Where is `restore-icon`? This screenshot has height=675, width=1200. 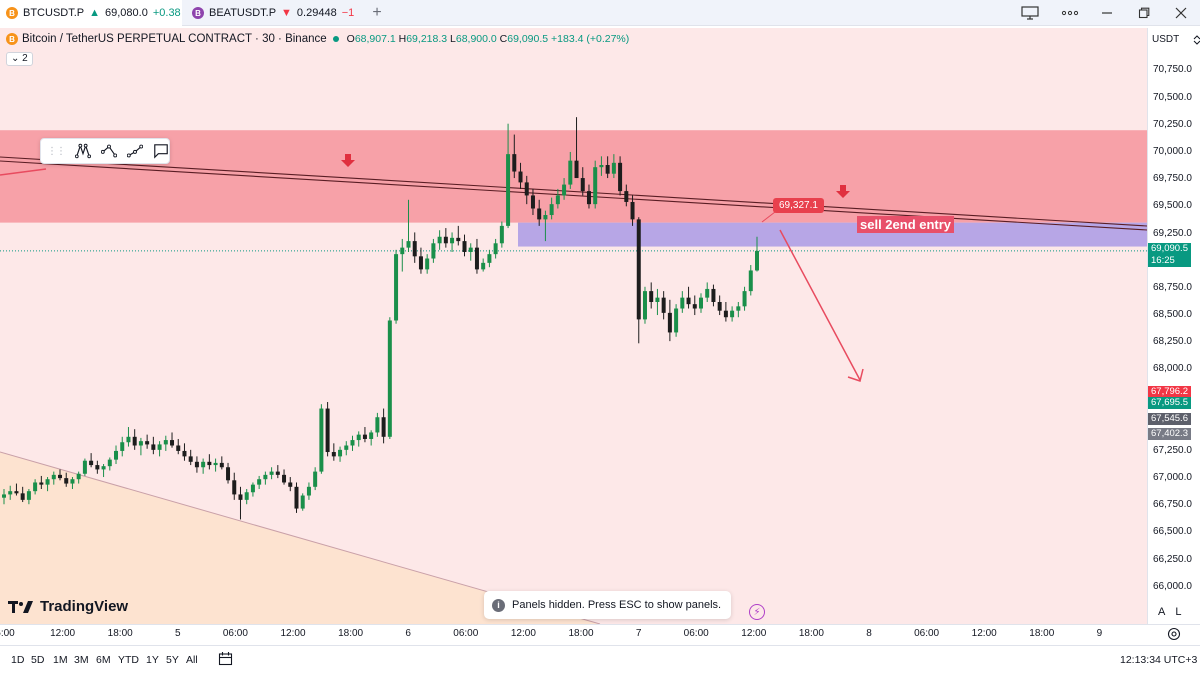
restore-icon is located at coordinates (1144, 13).